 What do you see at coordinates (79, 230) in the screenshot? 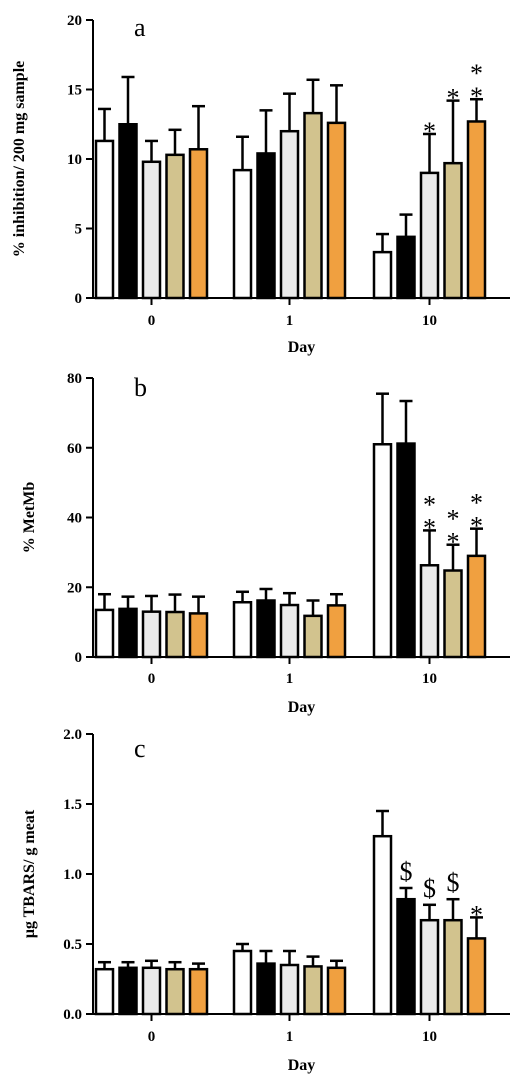
I see `y-tick-label: 5` at bounding box center [79, 230].